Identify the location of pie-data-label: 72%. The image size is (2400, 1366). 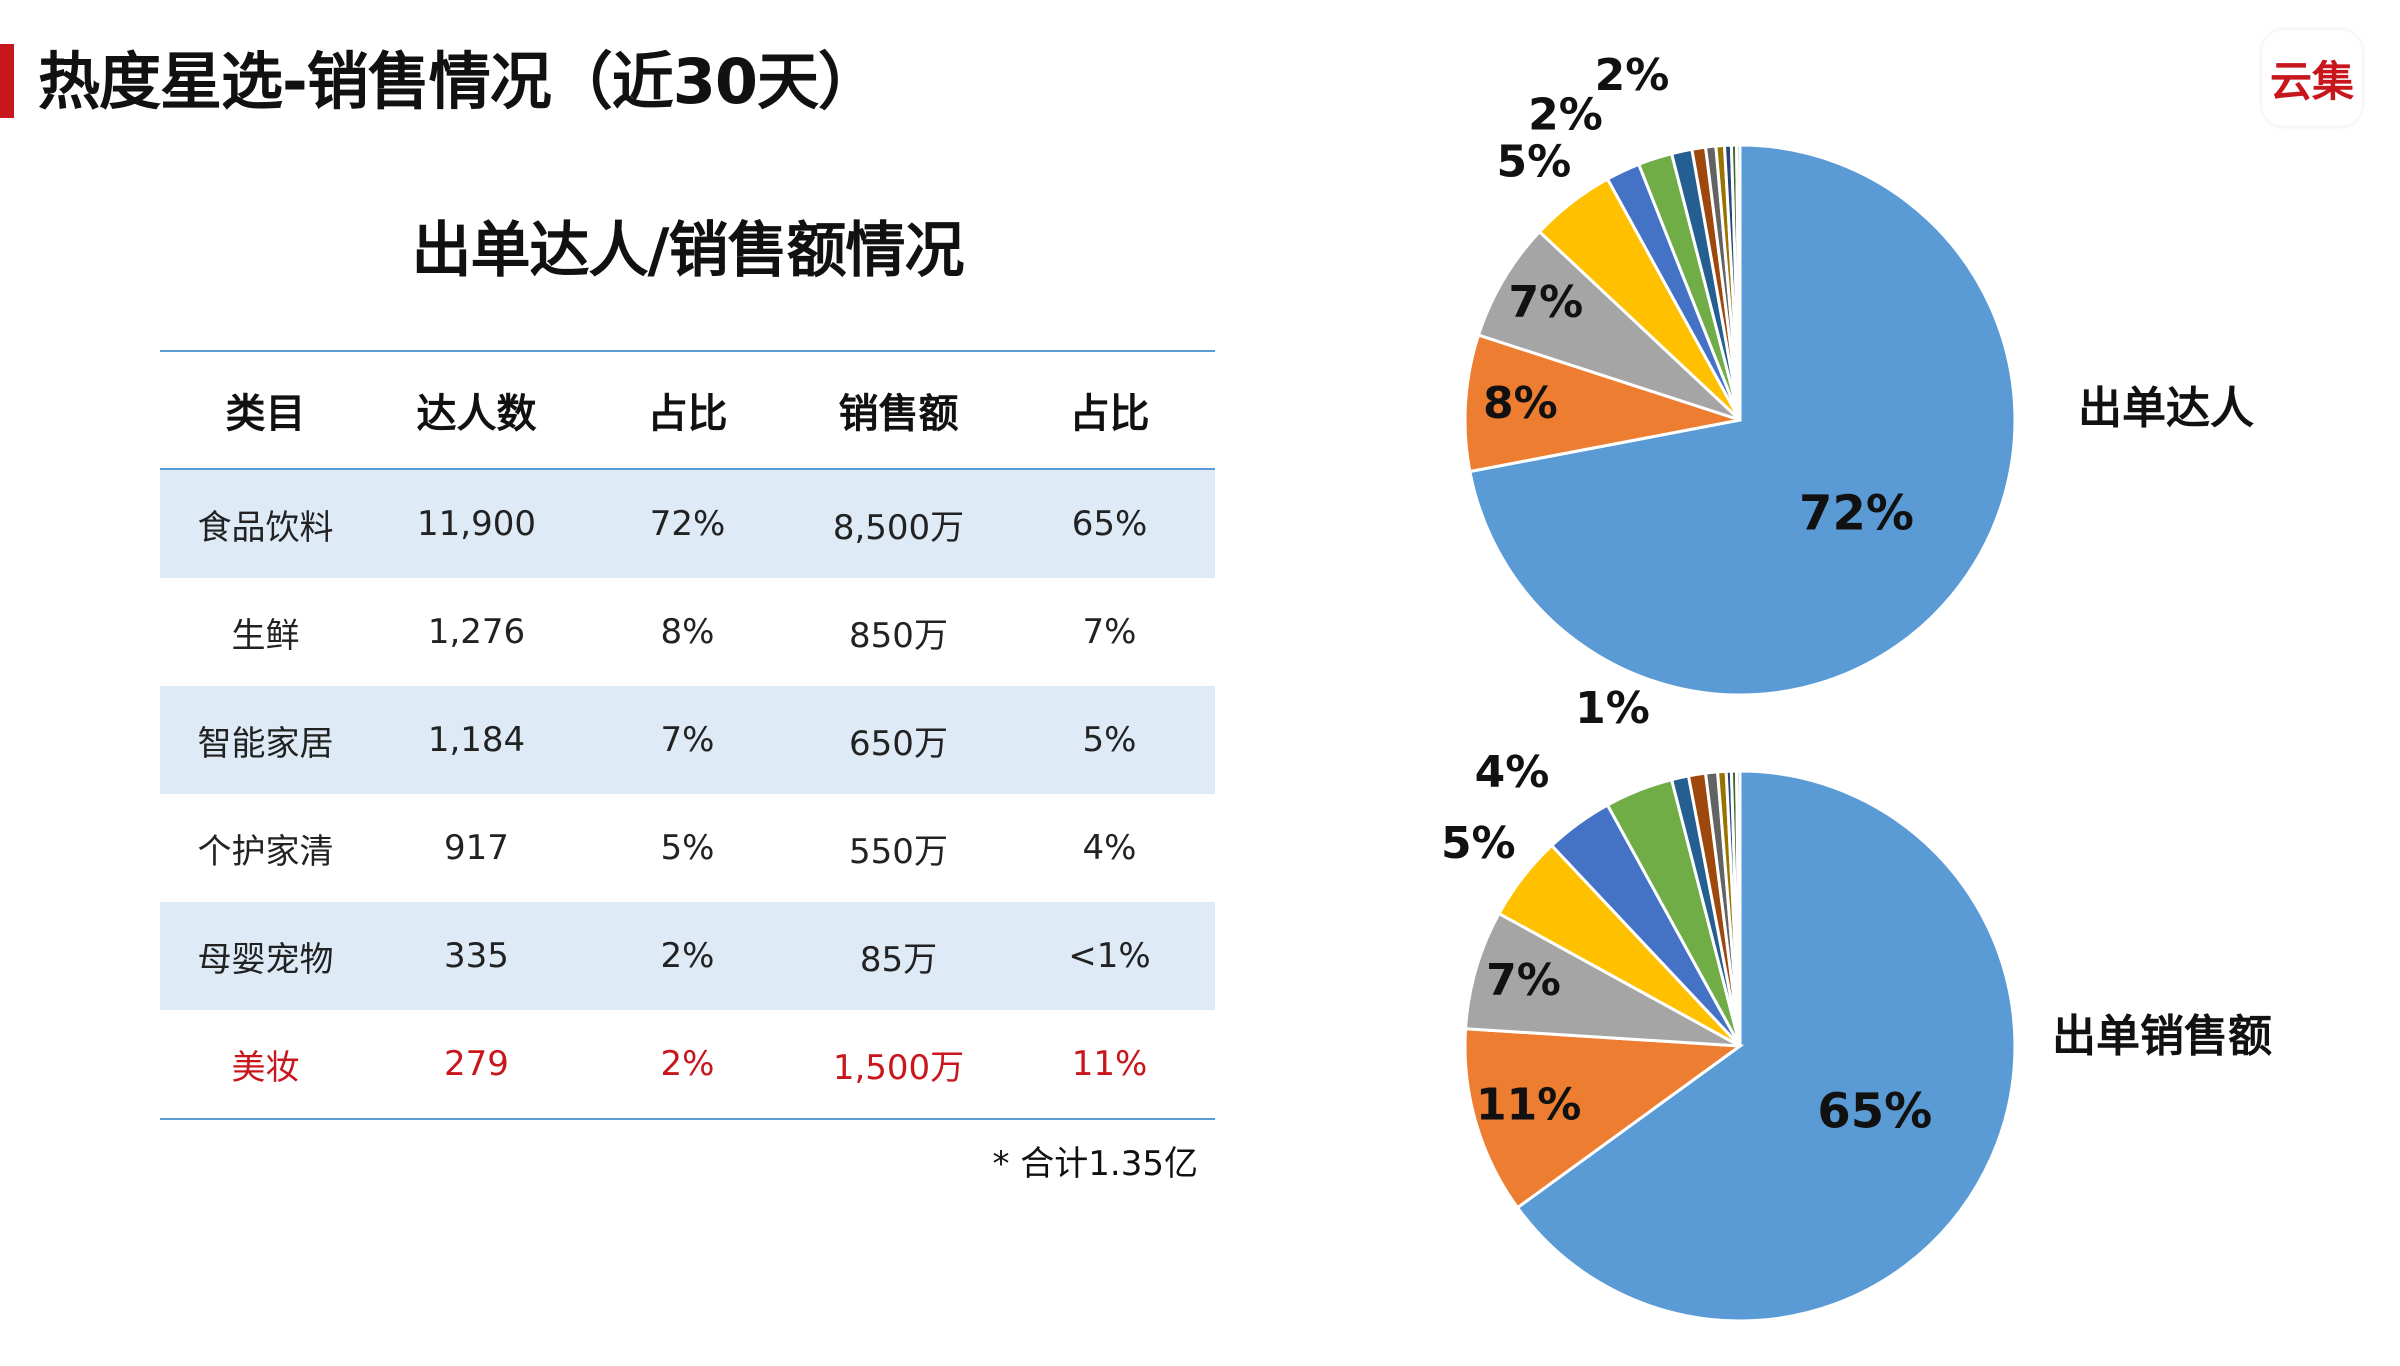
(1856, 513).